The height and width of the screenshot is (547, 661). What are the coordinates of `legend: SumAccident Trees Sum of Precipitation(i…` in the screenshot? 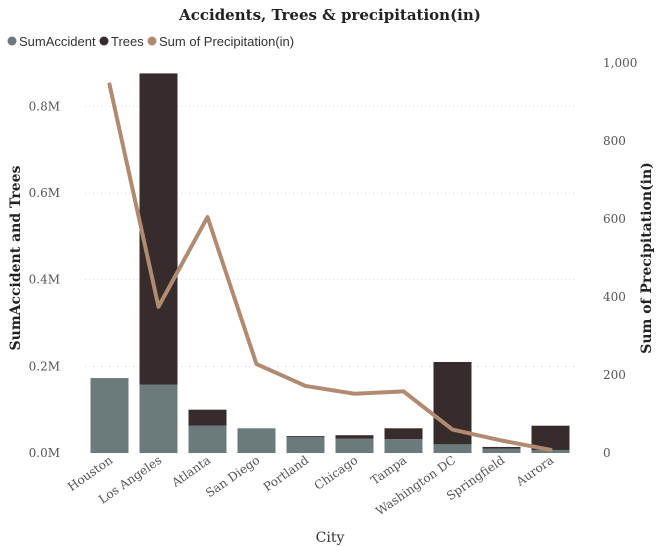 It's located at (150, 41).